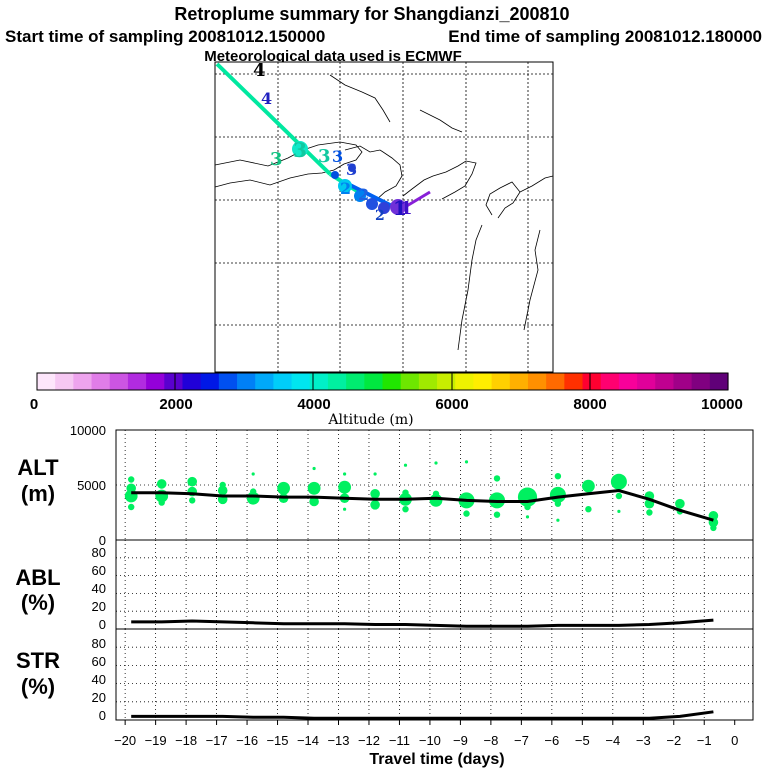  Describe the element at coordinates (423, 585) in the screenshot. I see `abl-panel: 80 60 40 20 0` at that location.